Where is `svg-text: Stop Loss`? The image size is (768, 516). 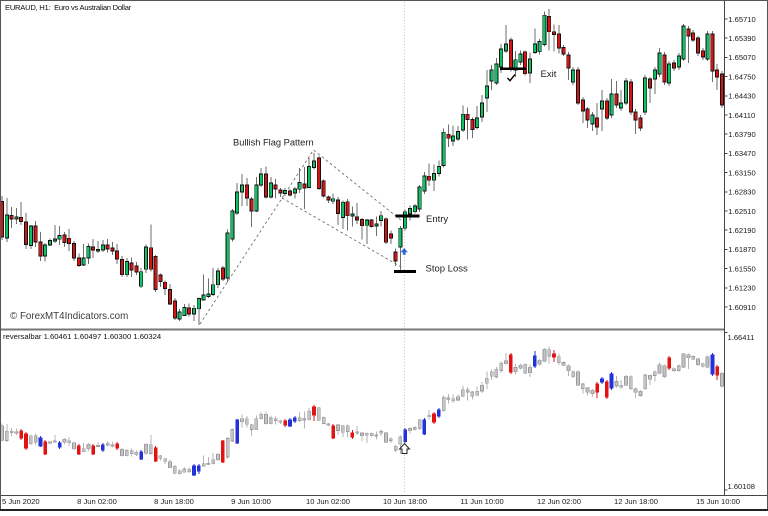
svg-text: Stop Loss is located at coordinates (447, 269).